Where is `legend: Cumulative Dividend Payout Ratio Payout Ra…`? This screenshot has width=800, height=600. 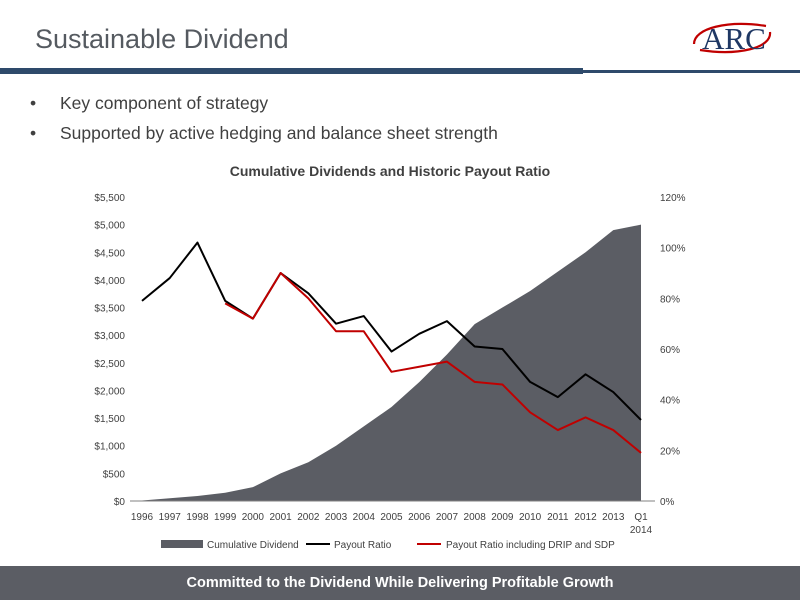 legend: Cumulative Dividend Payout Ratio Payout Ra… is located at coordinates (388, 545).